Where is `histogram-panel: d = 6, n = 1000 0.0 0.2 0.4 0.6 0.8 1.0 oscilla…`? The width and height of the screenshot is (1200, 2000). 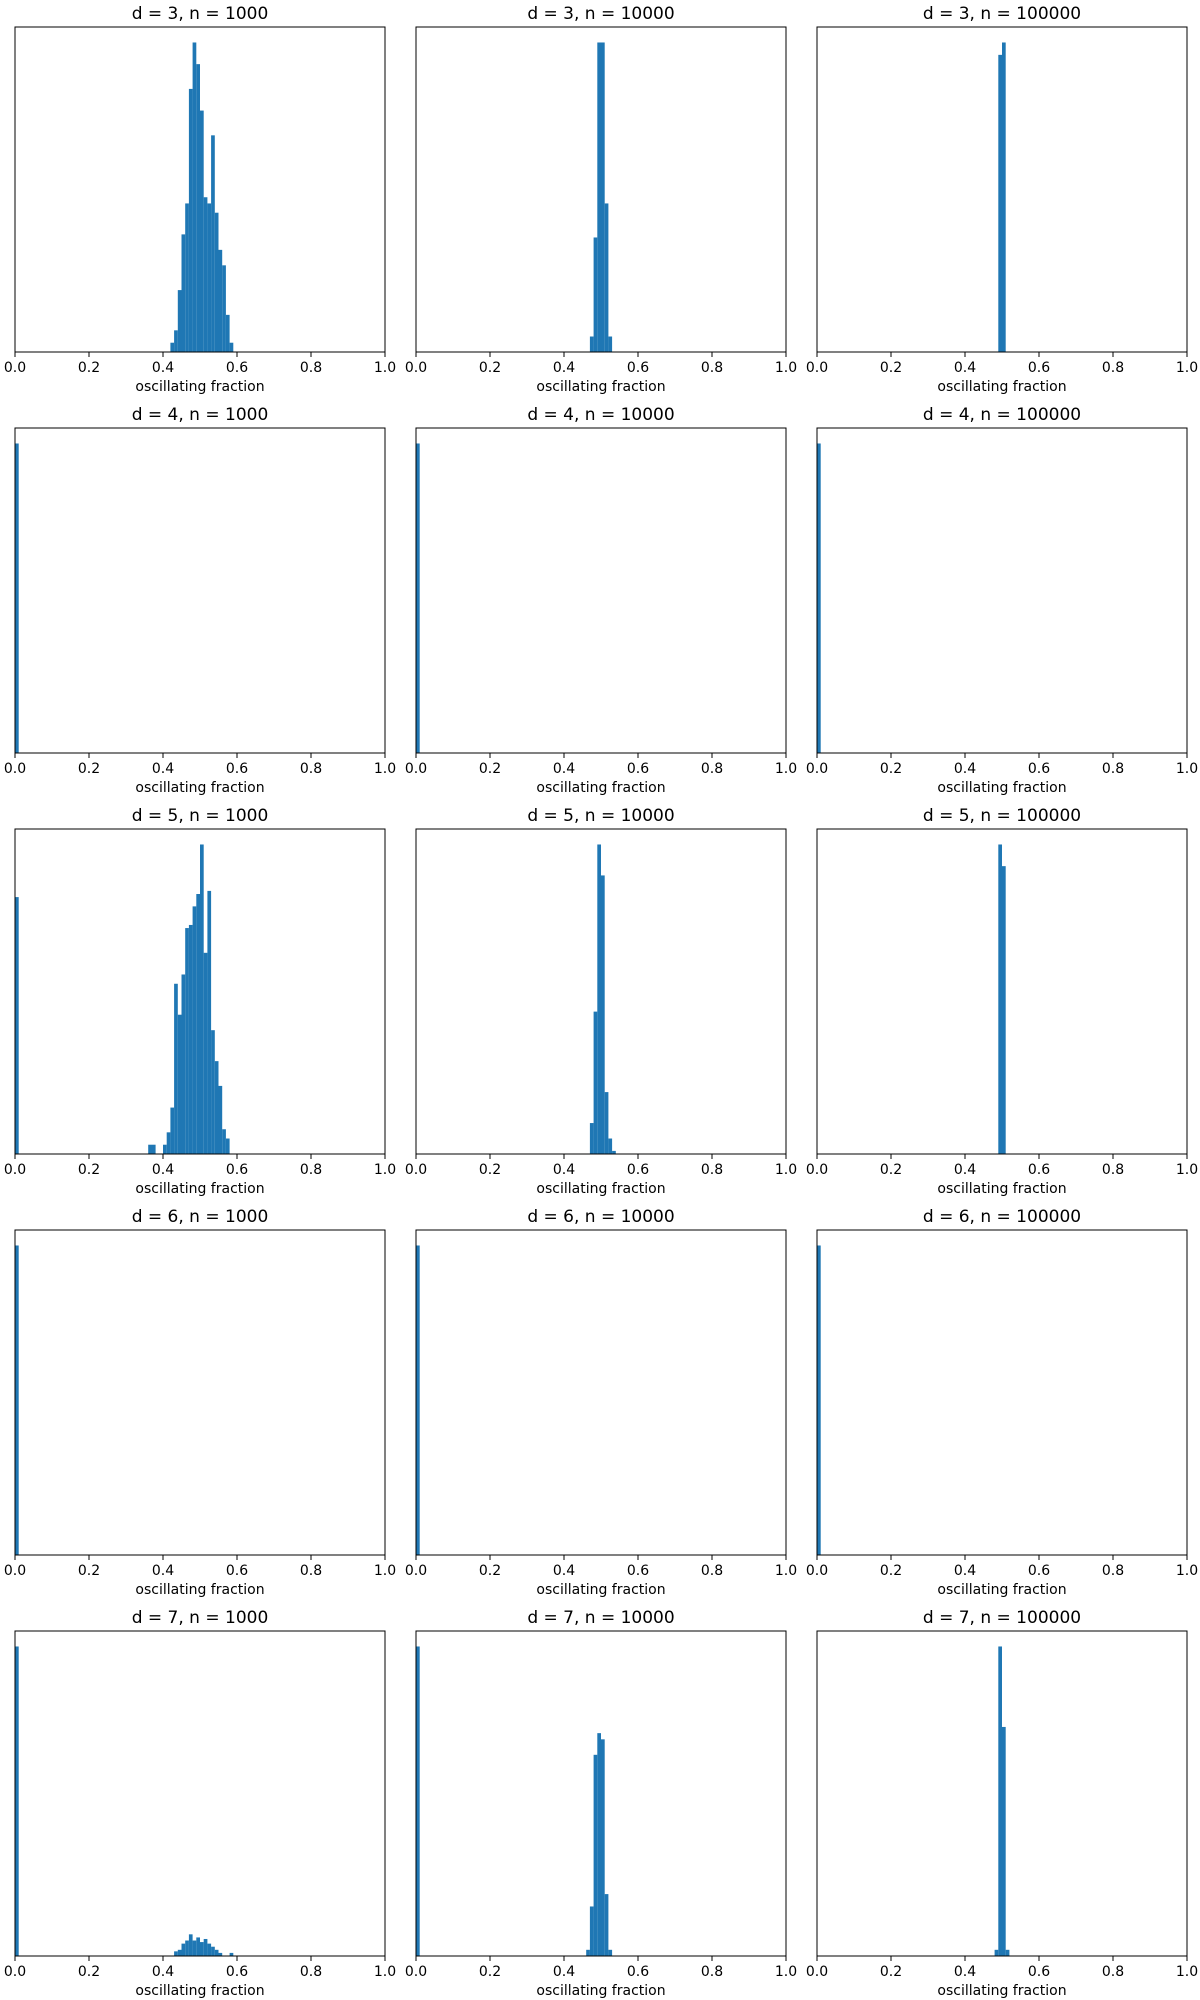 histogram-panel: d = 6, n = 1000 0.0 0.2 0.4 0.6 0.8 1.0 oscilla… is located at coordinates (200, 1402).